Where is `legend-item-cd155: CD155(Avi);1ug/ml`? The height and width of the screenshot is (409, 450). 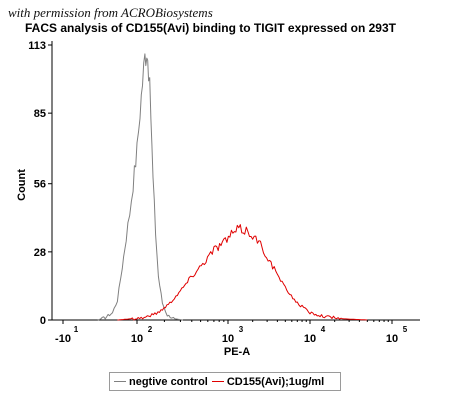 legend-item-cd155: CD155(Avi);1ug/ml is located at coordinates (268, 381).